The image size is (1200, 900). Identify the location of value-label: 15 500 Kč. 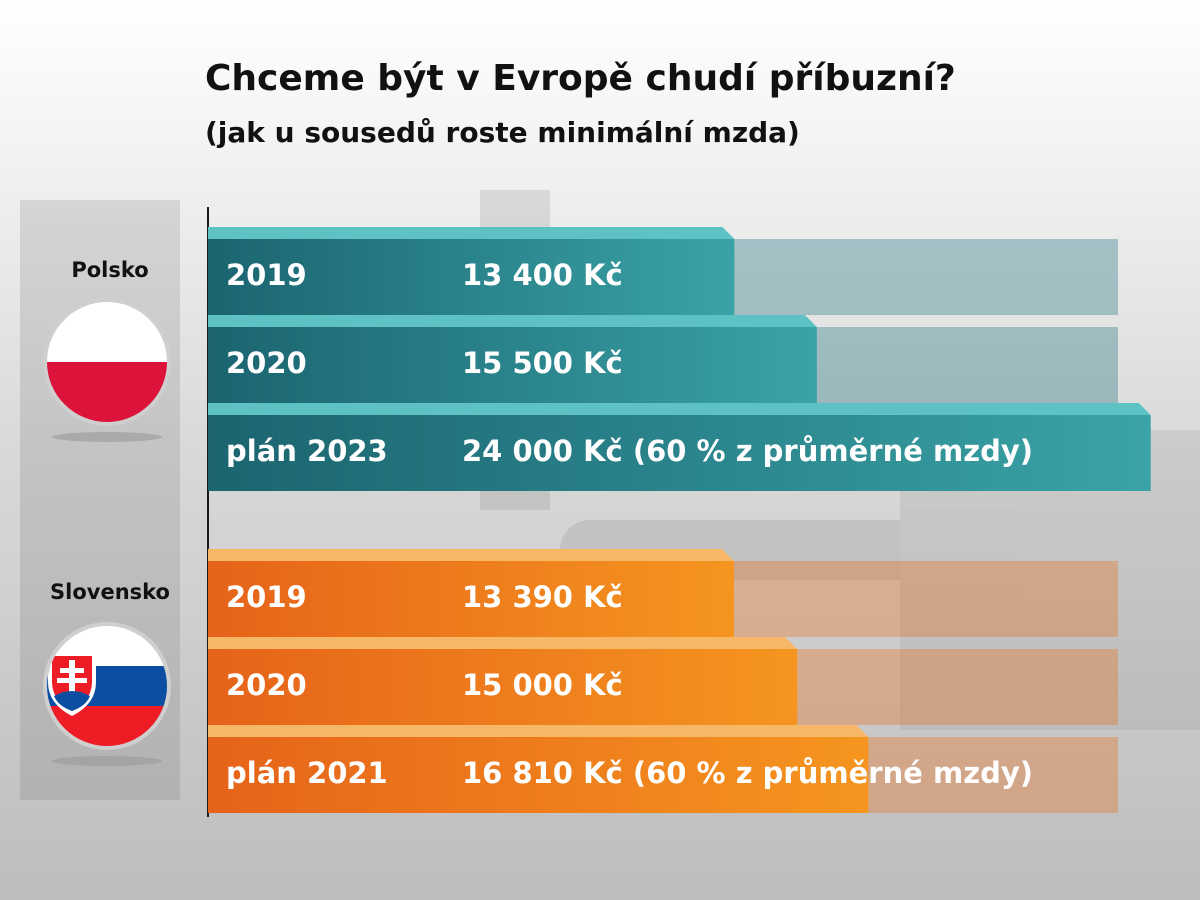
(542, 363).